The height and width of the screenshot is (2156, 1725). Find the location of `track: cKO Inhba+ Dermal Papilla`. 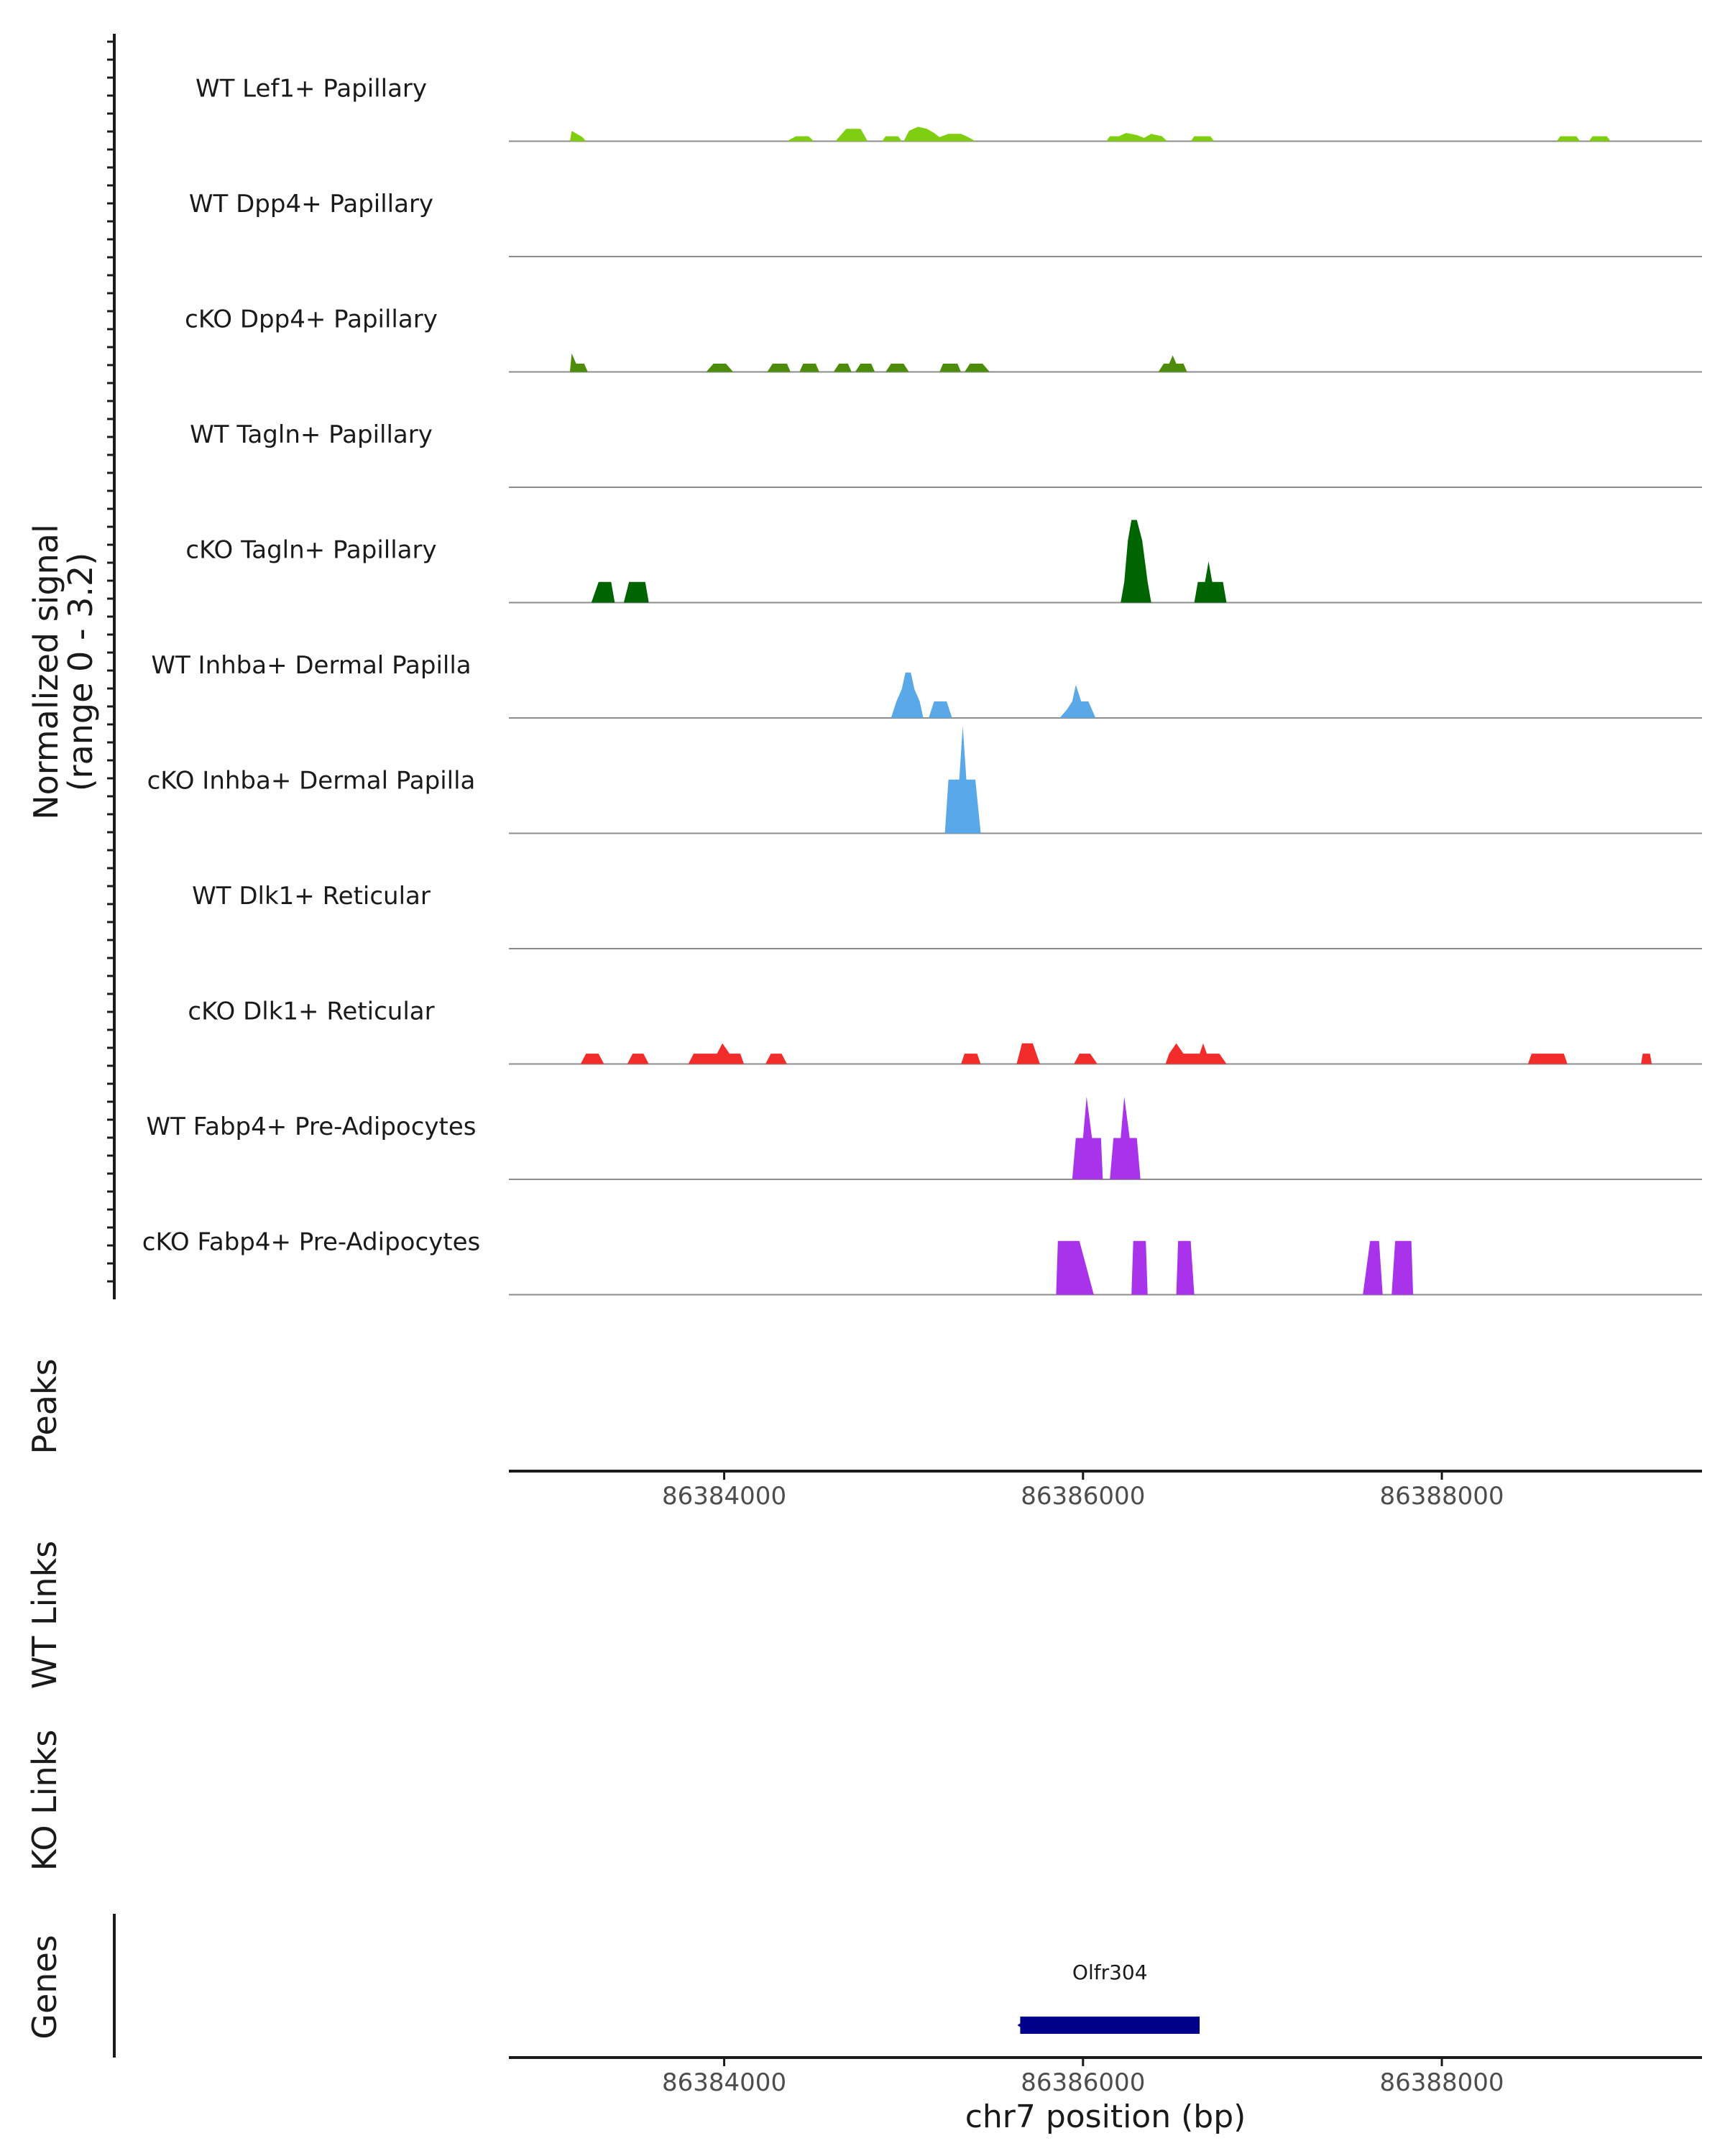

track: cKO Inhba+ Dermal Papilla is located at coordinates (924, 780).